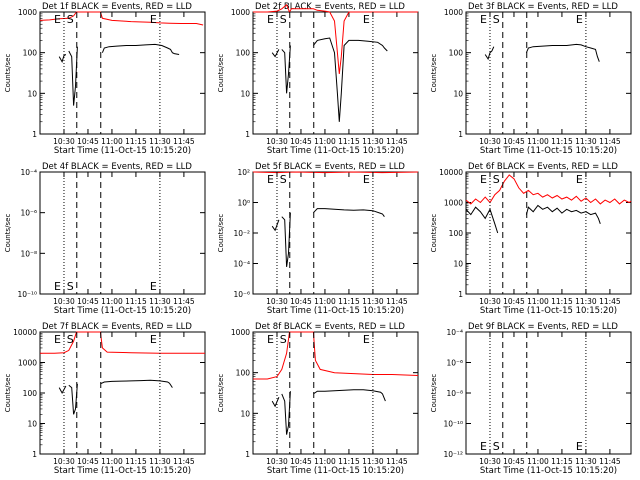 The image size is (640, 480). I want to click on chart-title: Det 2f BLACK = Events, RED = LLD, so click(330, 7).